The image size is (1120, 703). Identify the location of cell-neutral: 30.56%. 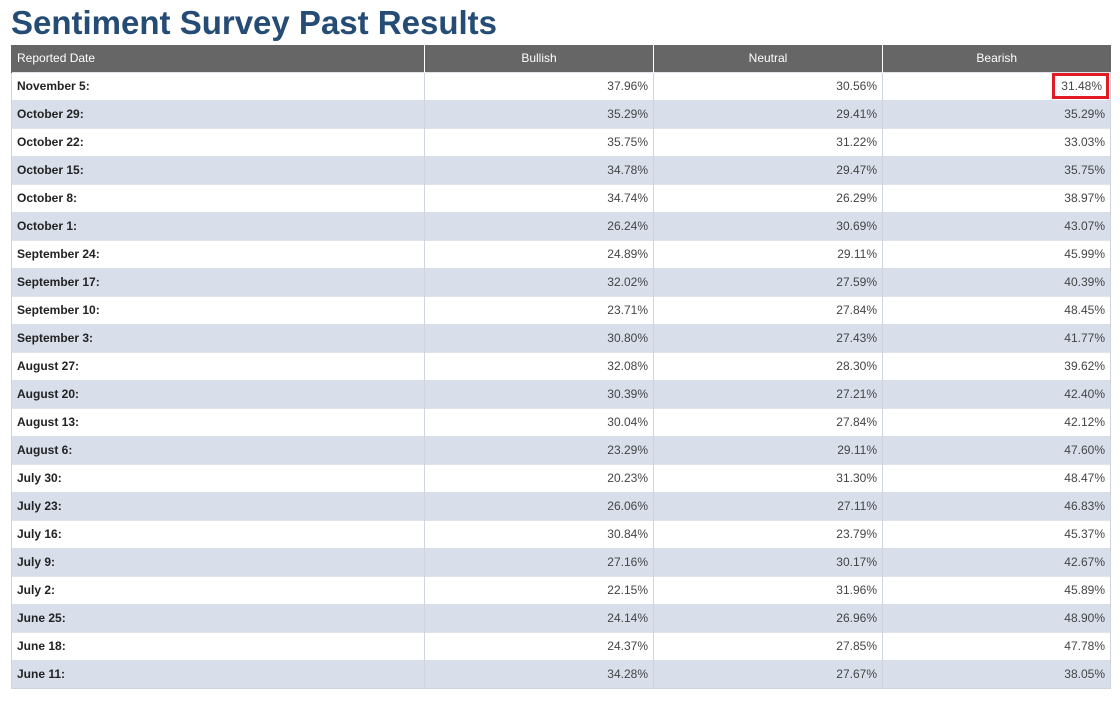
(768, 85).